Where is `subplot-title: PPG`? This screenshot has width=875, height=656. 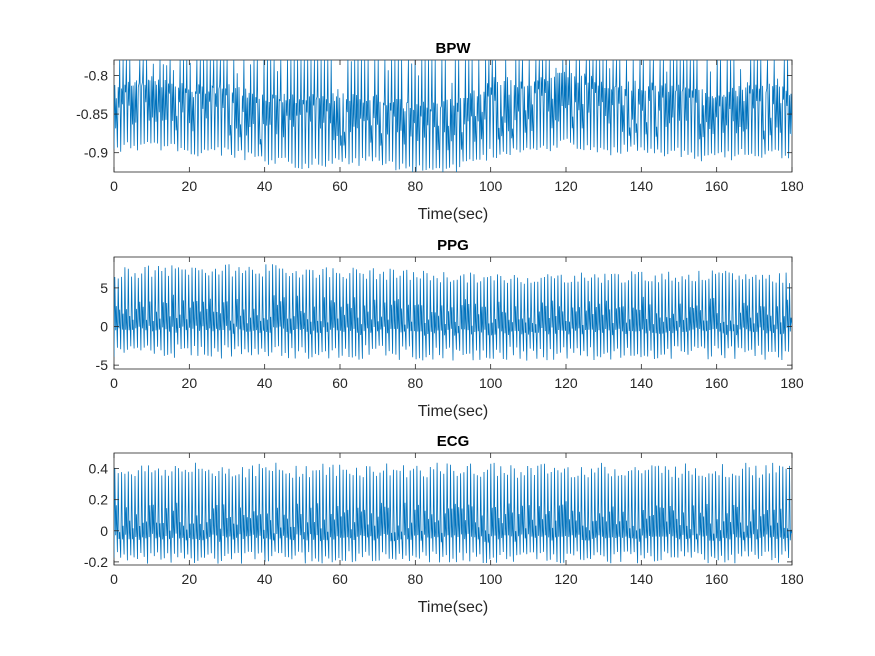
subplot-title: PPG is located at coordinates (453, 245).